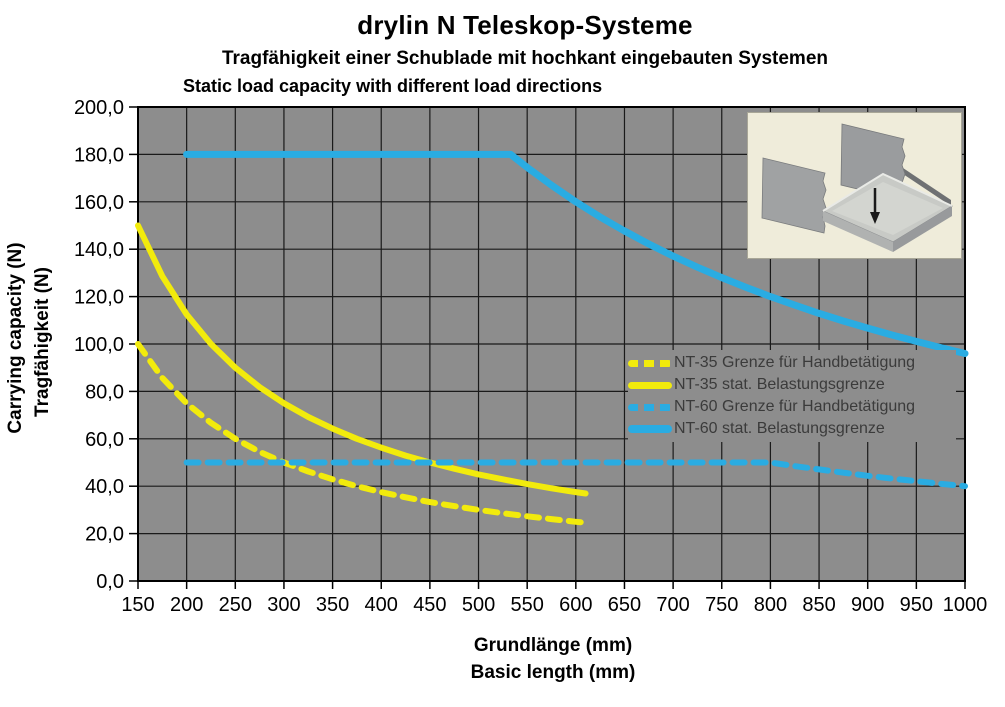  I want to click on y-tick-label: 160,0, so click(99, 203).